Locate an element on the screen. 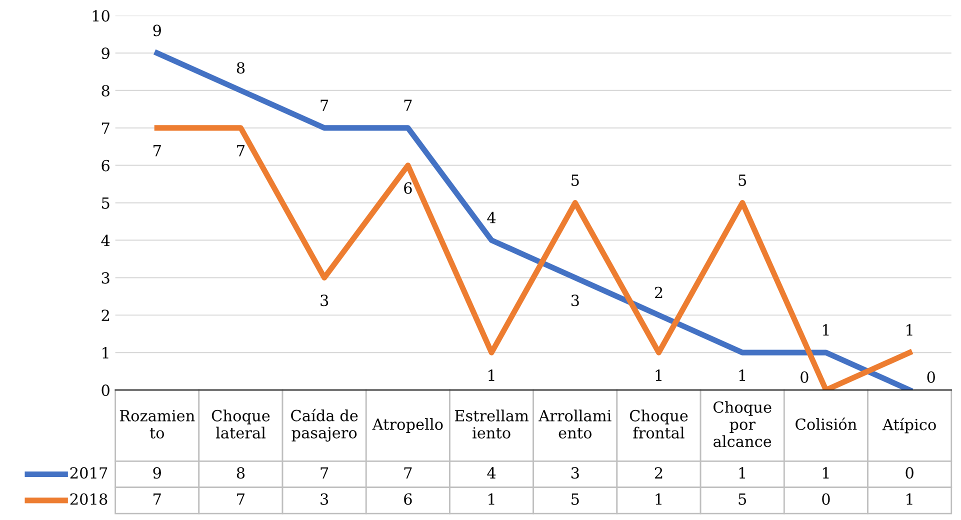 This screenshot has width=961, height=520. x-tick-label: Atípico is located at coordinates (909, 426).